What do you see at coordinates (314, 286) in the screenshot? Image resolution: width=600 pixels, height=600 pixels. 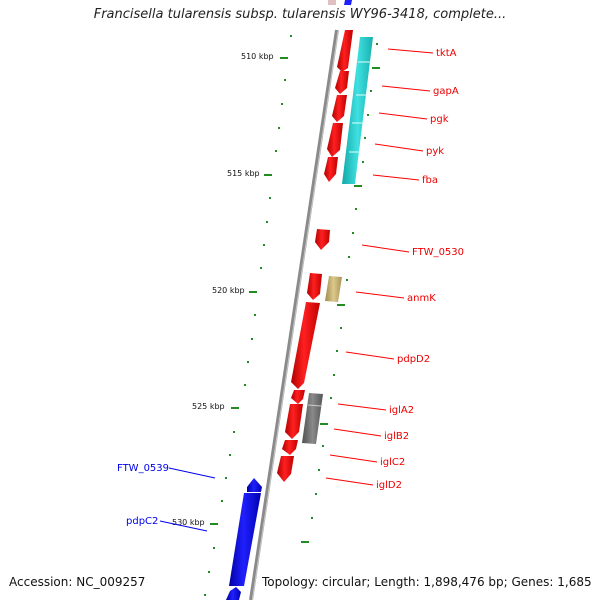 I see `gene-anmK` at bounding box center [314, 286].